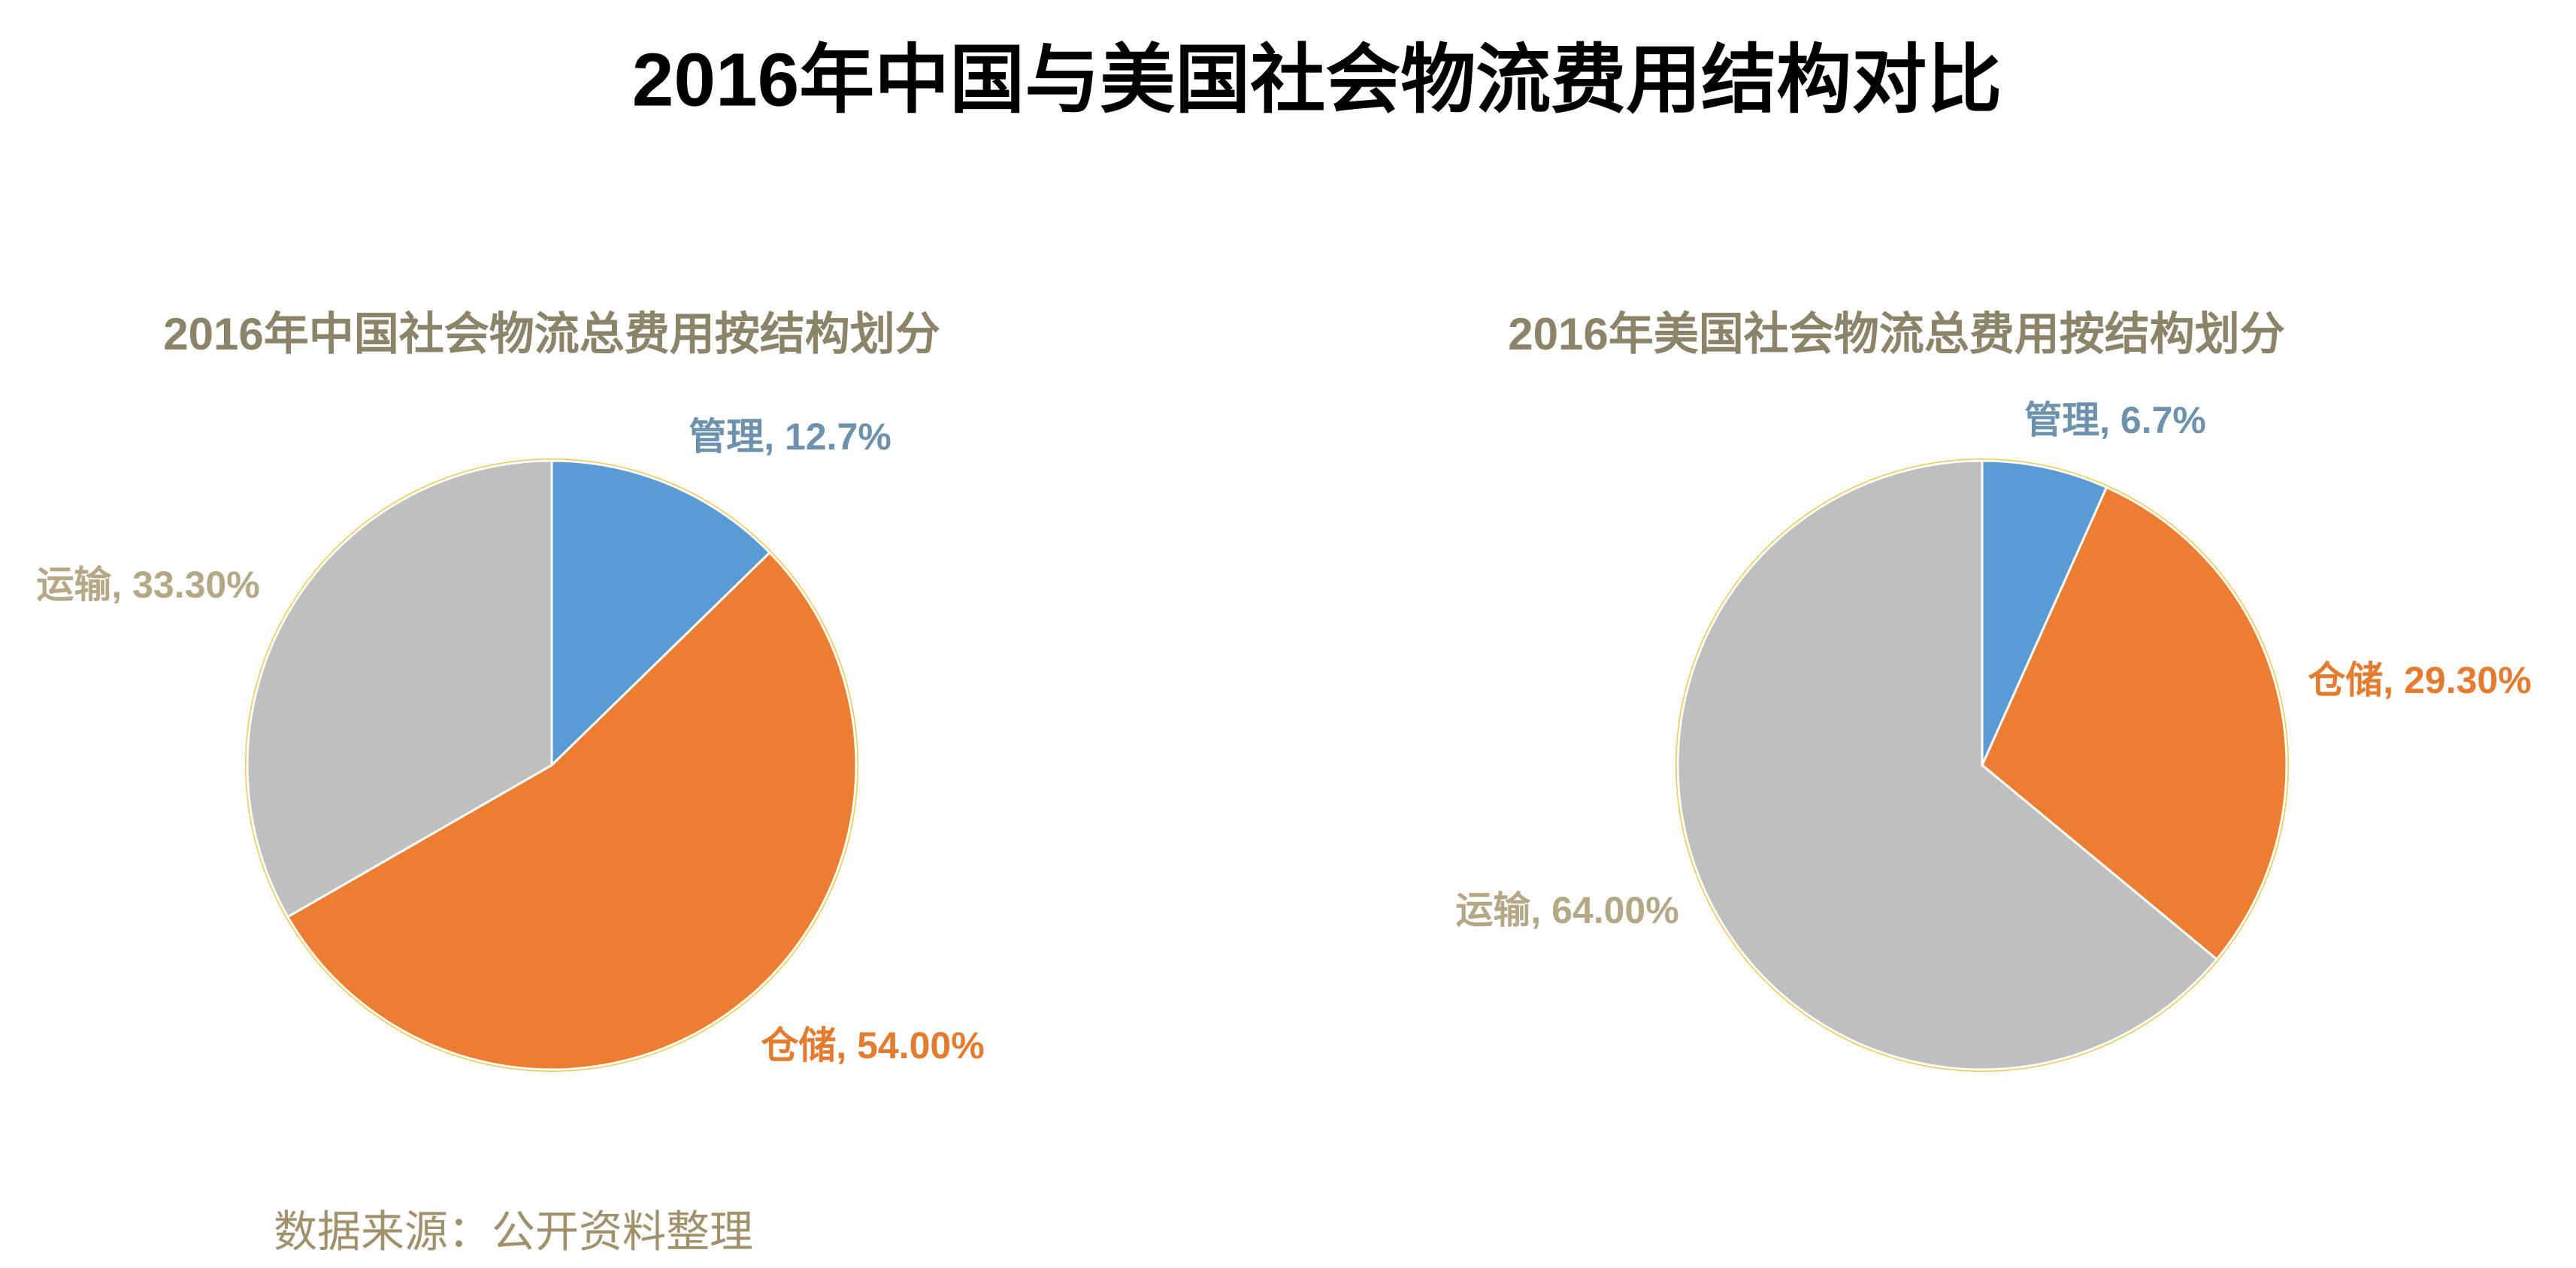 The height and width of the screenshot is (1268, 2576). I want to click on data-label: 运输, 33.30%, so click(147, 585).